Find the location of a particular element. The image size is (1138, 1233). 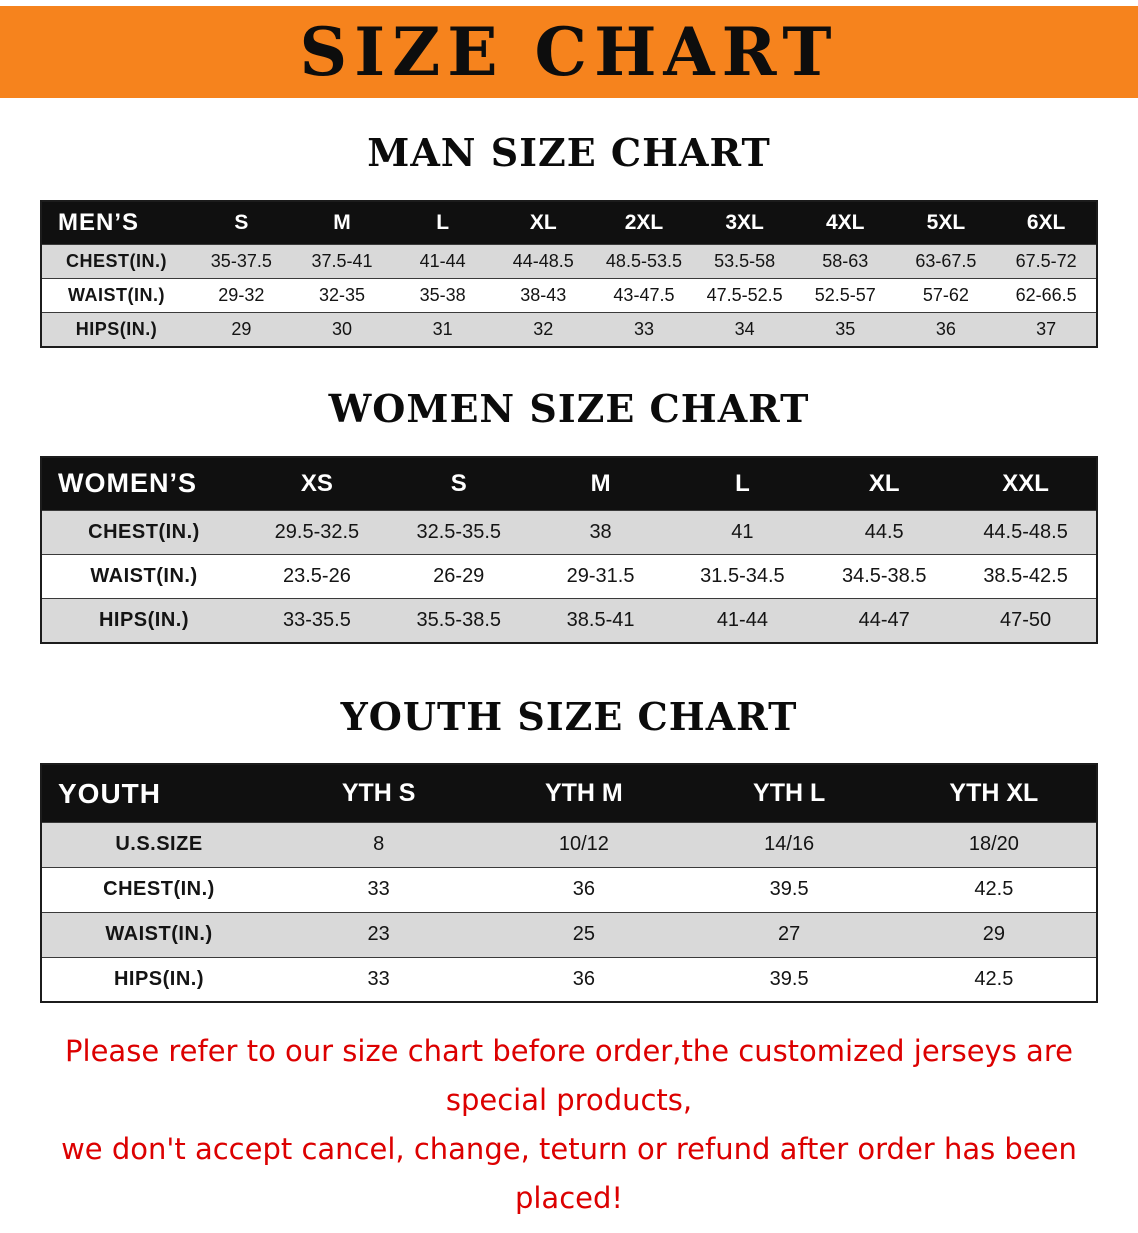

size-value-cell: 53.5-58 is located at coordinates (744, 261).